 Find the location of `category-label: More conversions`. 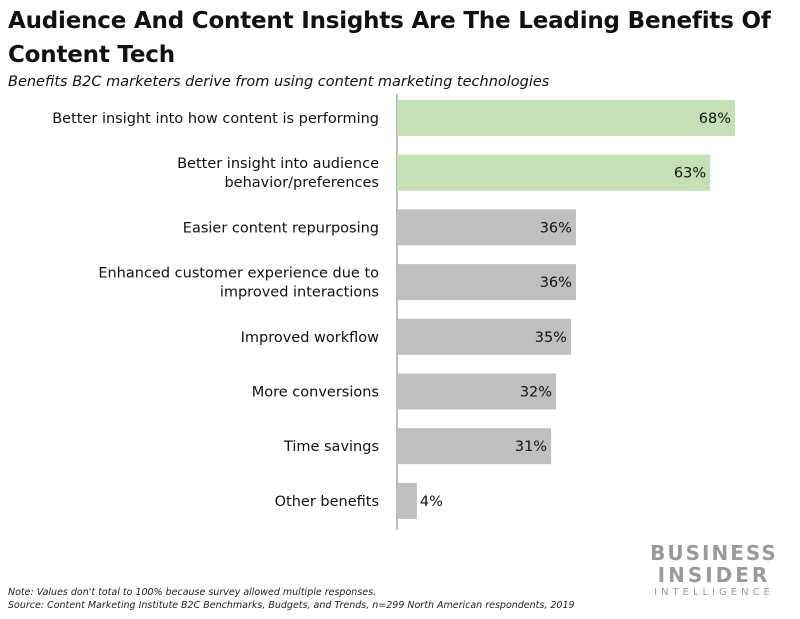

category-label: More conversions is located at coordinates (315, 393).